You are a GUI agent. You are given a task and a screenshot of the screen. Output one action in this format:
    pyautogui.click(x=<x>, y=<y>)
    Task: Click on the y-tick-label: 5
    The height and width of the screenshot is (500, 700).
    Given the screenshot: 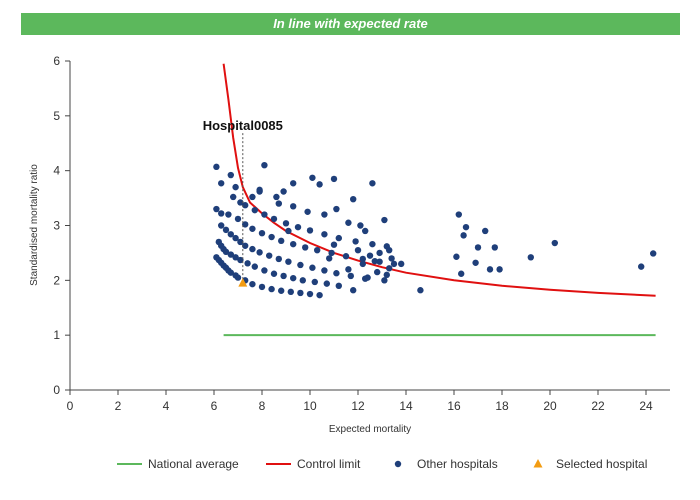 What is the action you would take?
    pyautogui.click(x=56, y=116)
    